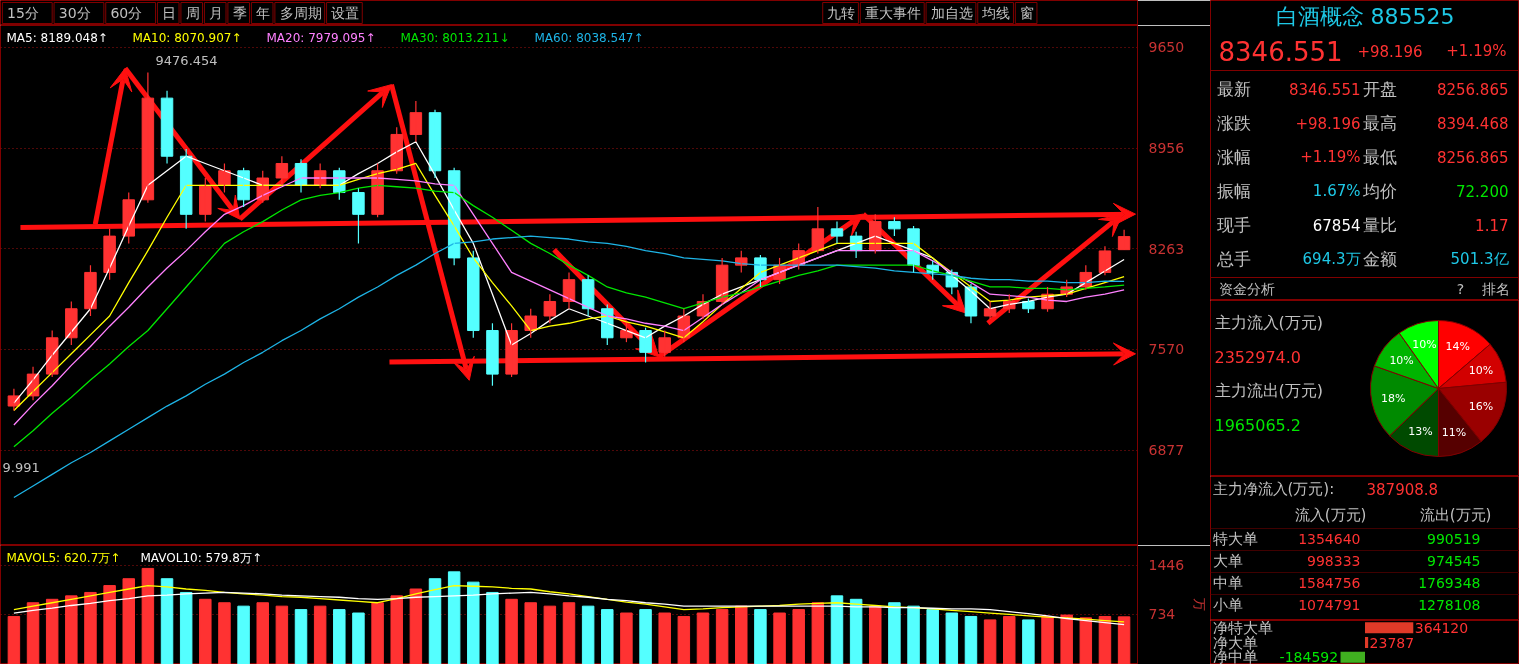 The height and width of the screenshot is (664, 1519). I want to click on text: 流出(万元), so click(1455, 514).